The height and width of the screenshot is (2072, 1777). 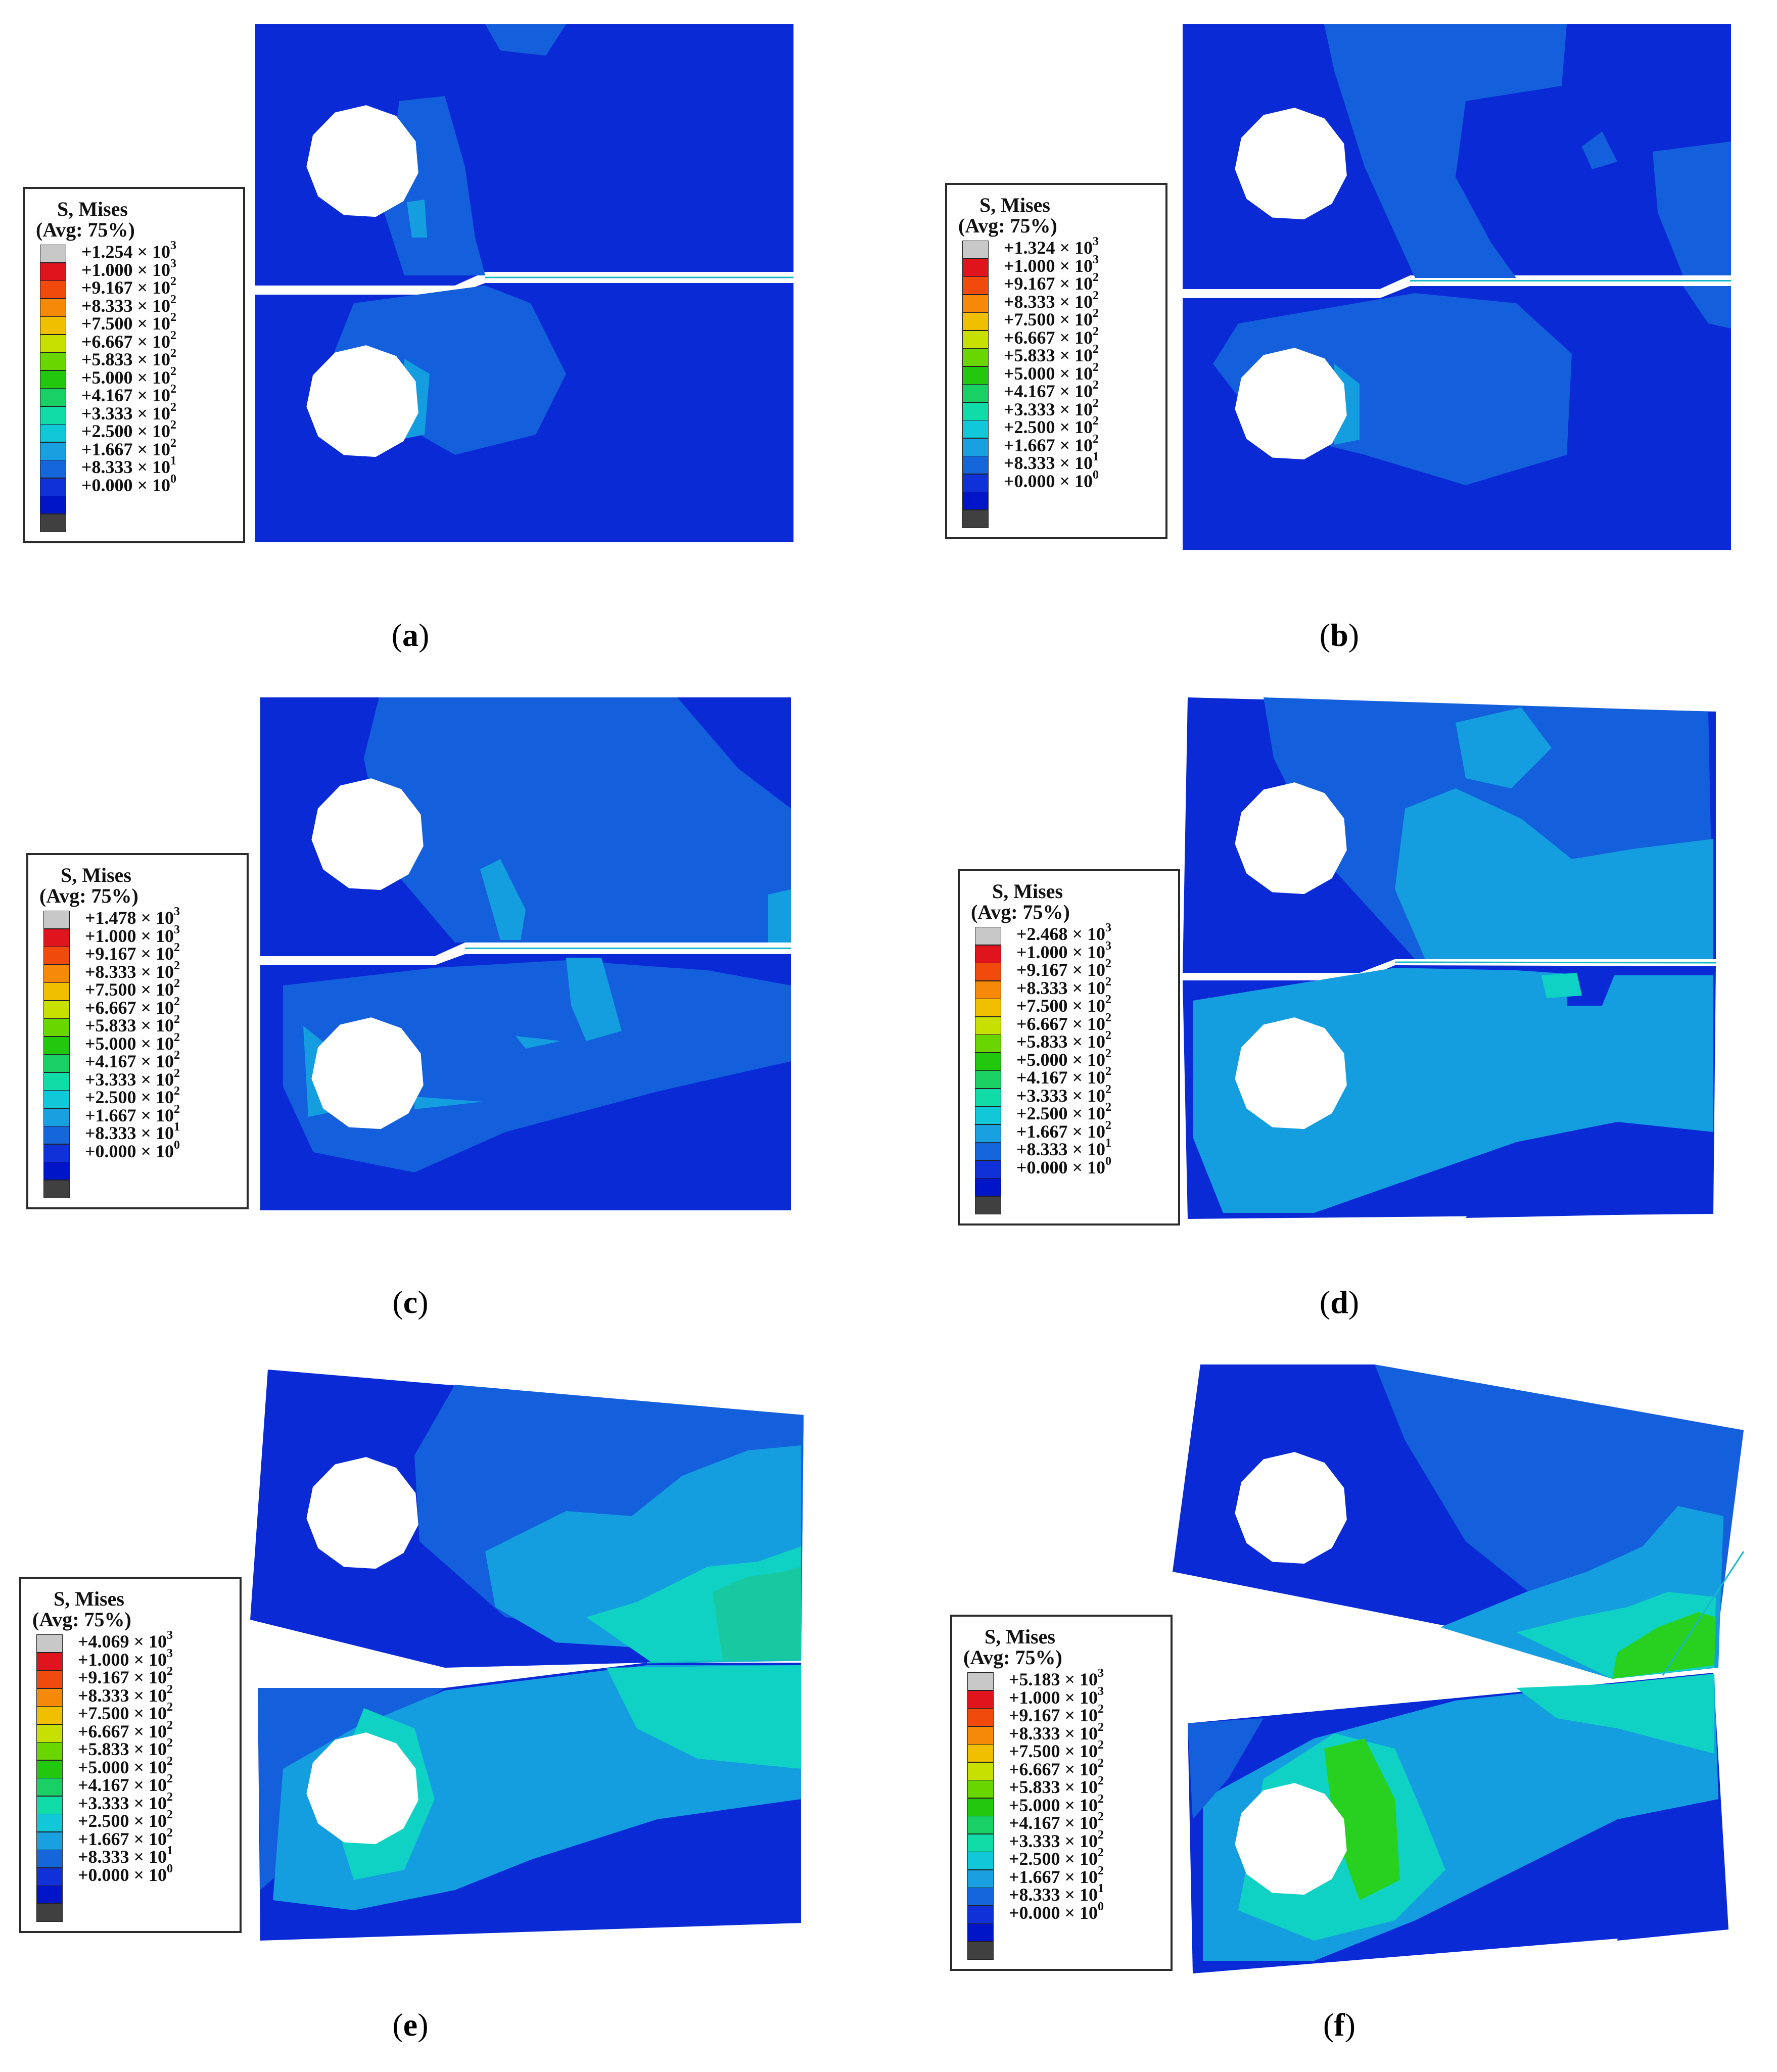 What do you see at coordinates (1051, 264) in the screenshot?
I see `legend-value-label: +1.000 × 103` at bounding box center [1051, 264].